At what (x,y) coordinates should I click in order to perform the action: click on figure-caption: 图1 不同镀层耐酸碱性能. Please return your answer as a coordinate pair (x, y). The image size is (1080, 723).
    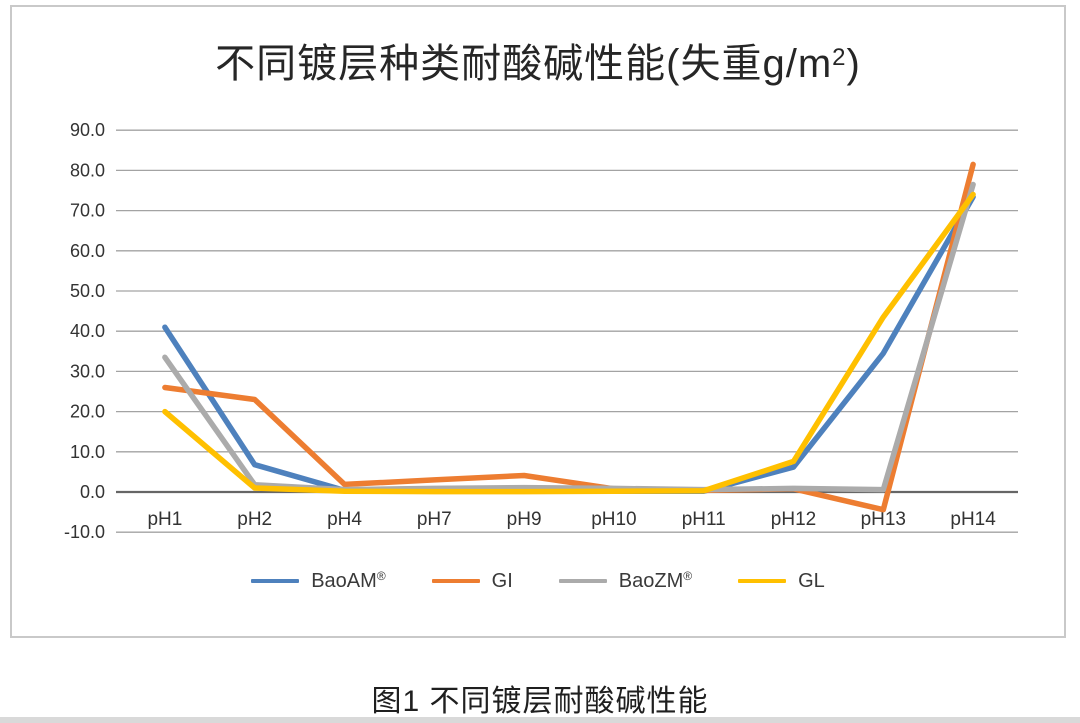
    Looking at the image, I should click on (540, 701).